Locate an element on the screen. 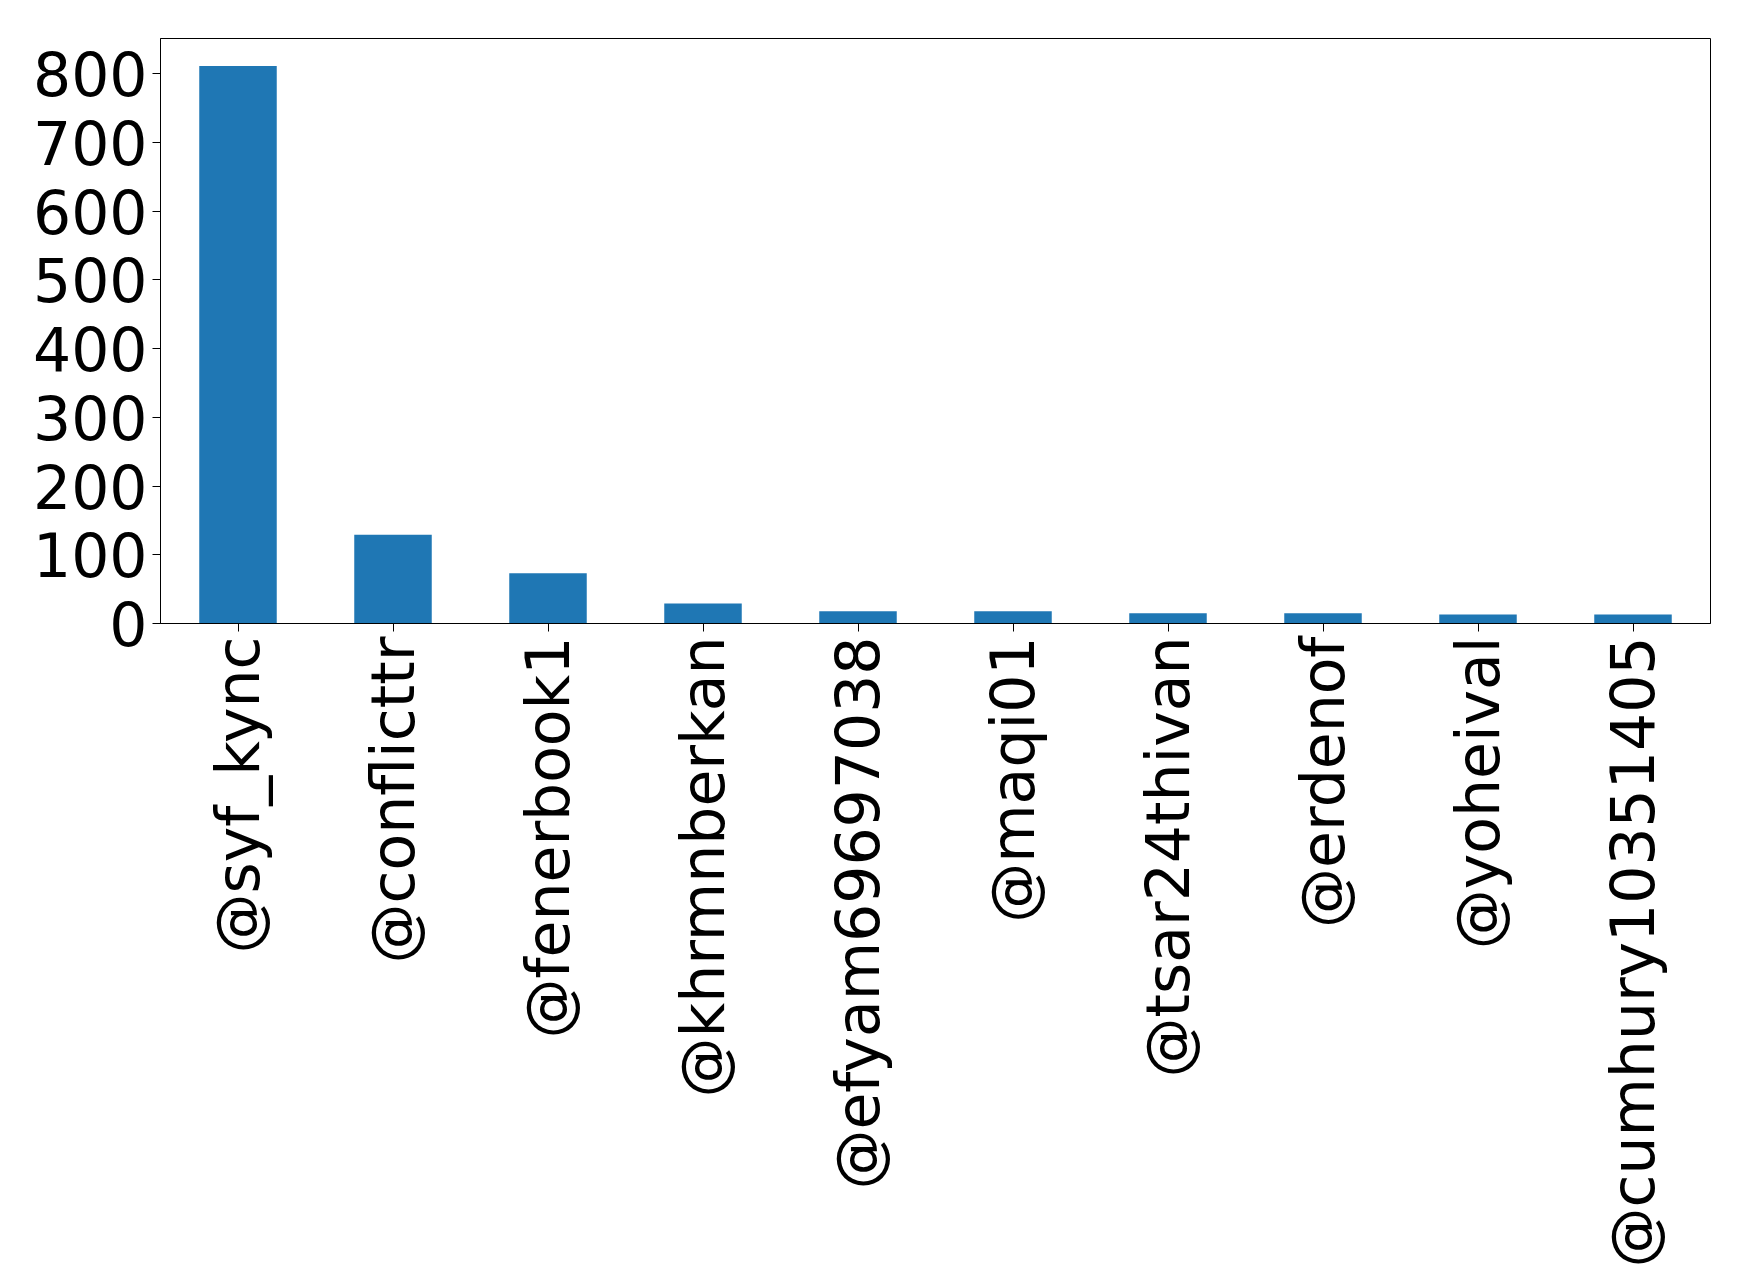 The image size is (1759, 1285). y-tick-label: 600 is located at coordinates (90, 212).